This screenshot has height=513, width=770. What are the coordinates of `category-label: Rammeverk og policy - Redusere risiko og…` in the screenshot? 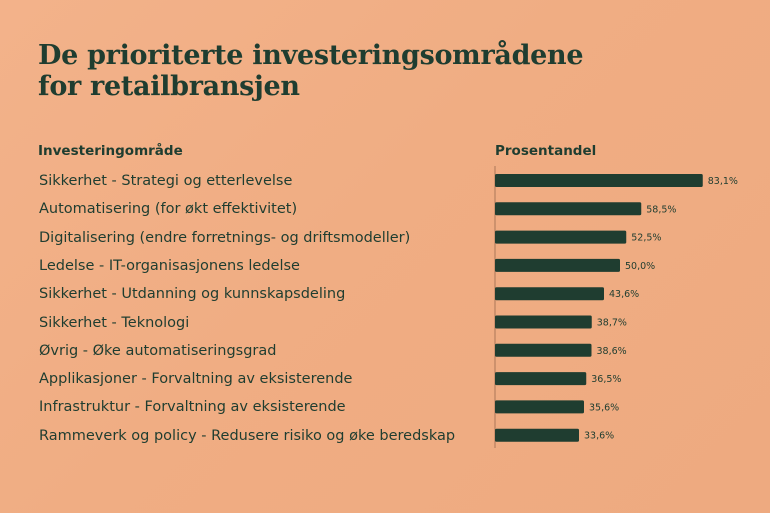 It's located at (247, 435).